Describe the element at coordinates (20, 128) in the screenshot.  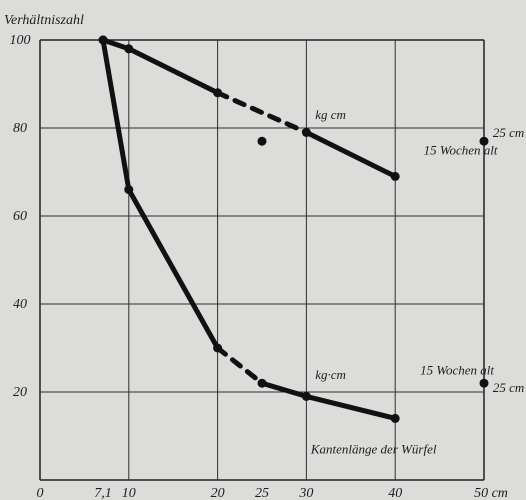
I see `y-tick-label: 80` at that location.